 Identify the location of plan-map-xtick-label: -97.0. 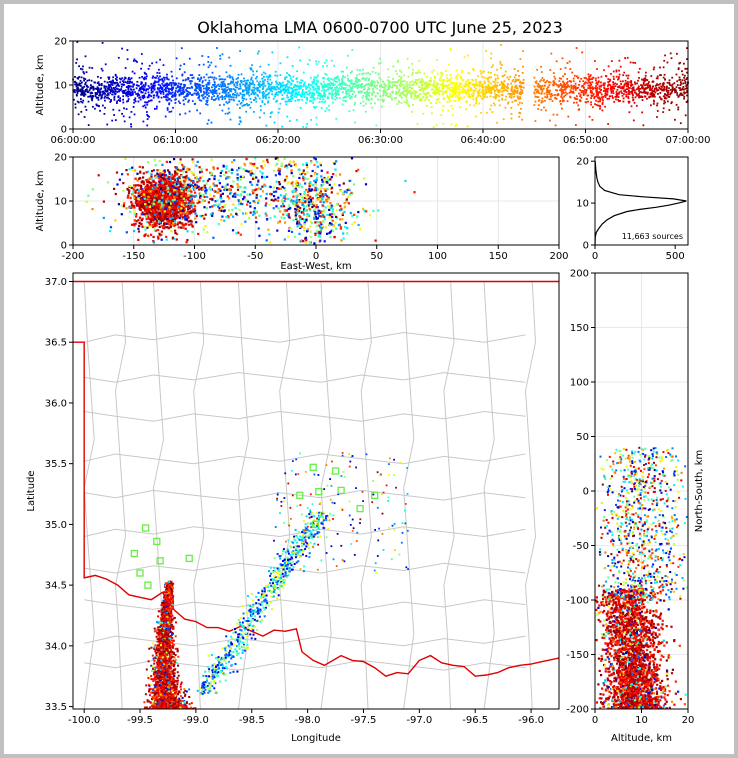
(419, 720).